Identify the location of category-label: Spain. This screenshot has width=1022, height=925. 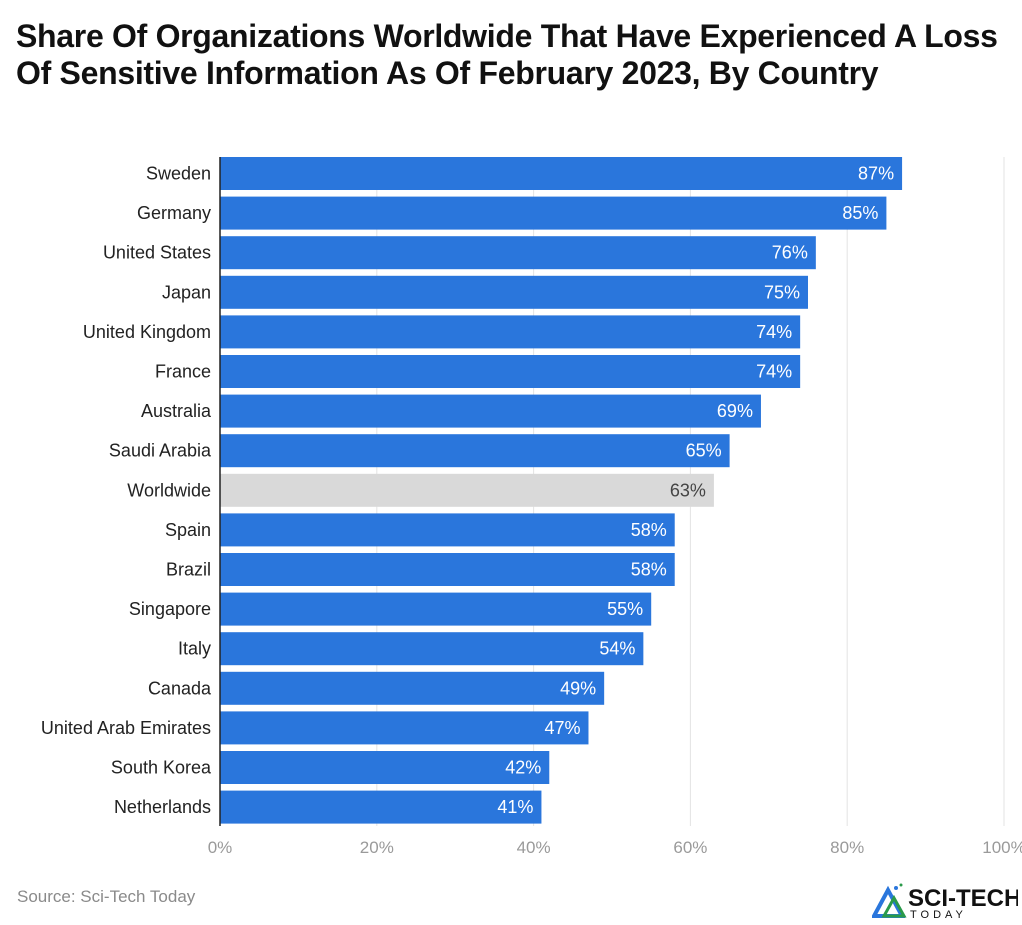
(188, 530).